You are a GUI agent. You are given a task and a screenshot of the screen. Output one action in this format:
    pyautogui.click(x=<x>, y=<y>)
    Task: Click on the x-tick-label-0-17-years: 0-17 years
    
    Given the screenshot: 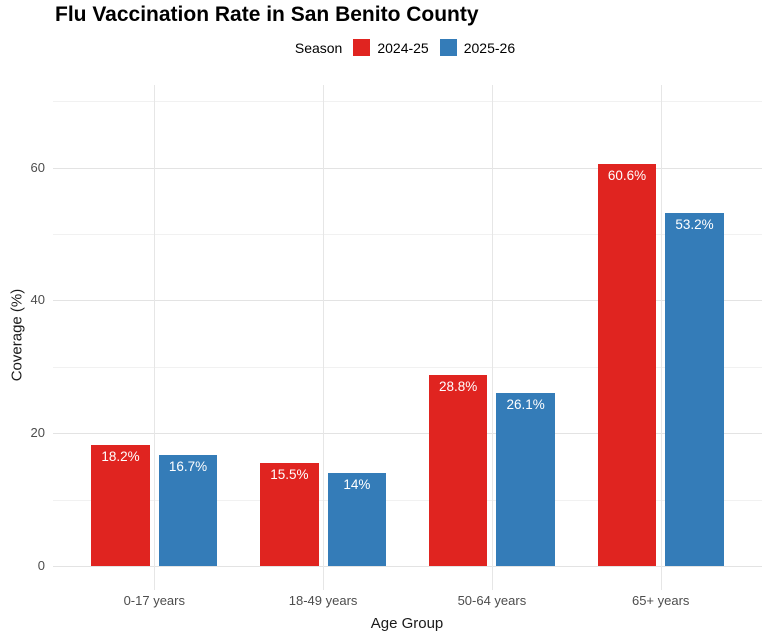 What is the action you would take?
    pyautogui.click(x=154, y=600)
    